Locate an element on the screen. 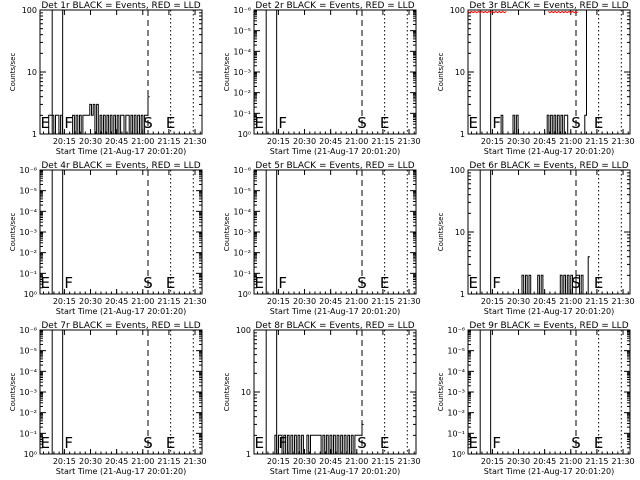 The image size is (640, 480). panel-title: Det 4r BLACK = Events, RED = LLD is located at coordinates (120, 166).